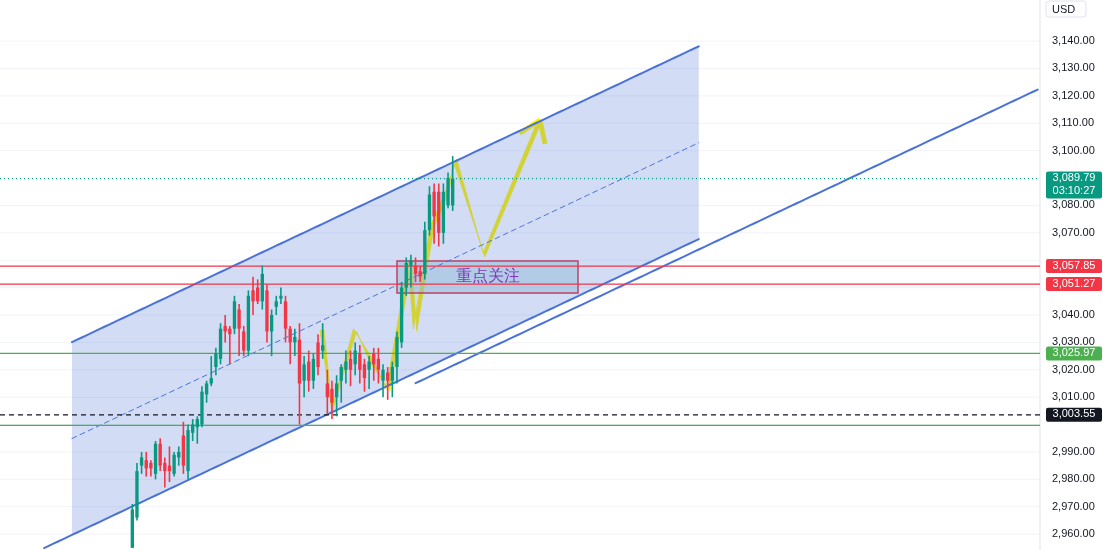 This screenshot has height=550, width=1103. Describe the element at coordinates (1064, 8) in the screenshot. I see `y-axis-title: USD` at that location.